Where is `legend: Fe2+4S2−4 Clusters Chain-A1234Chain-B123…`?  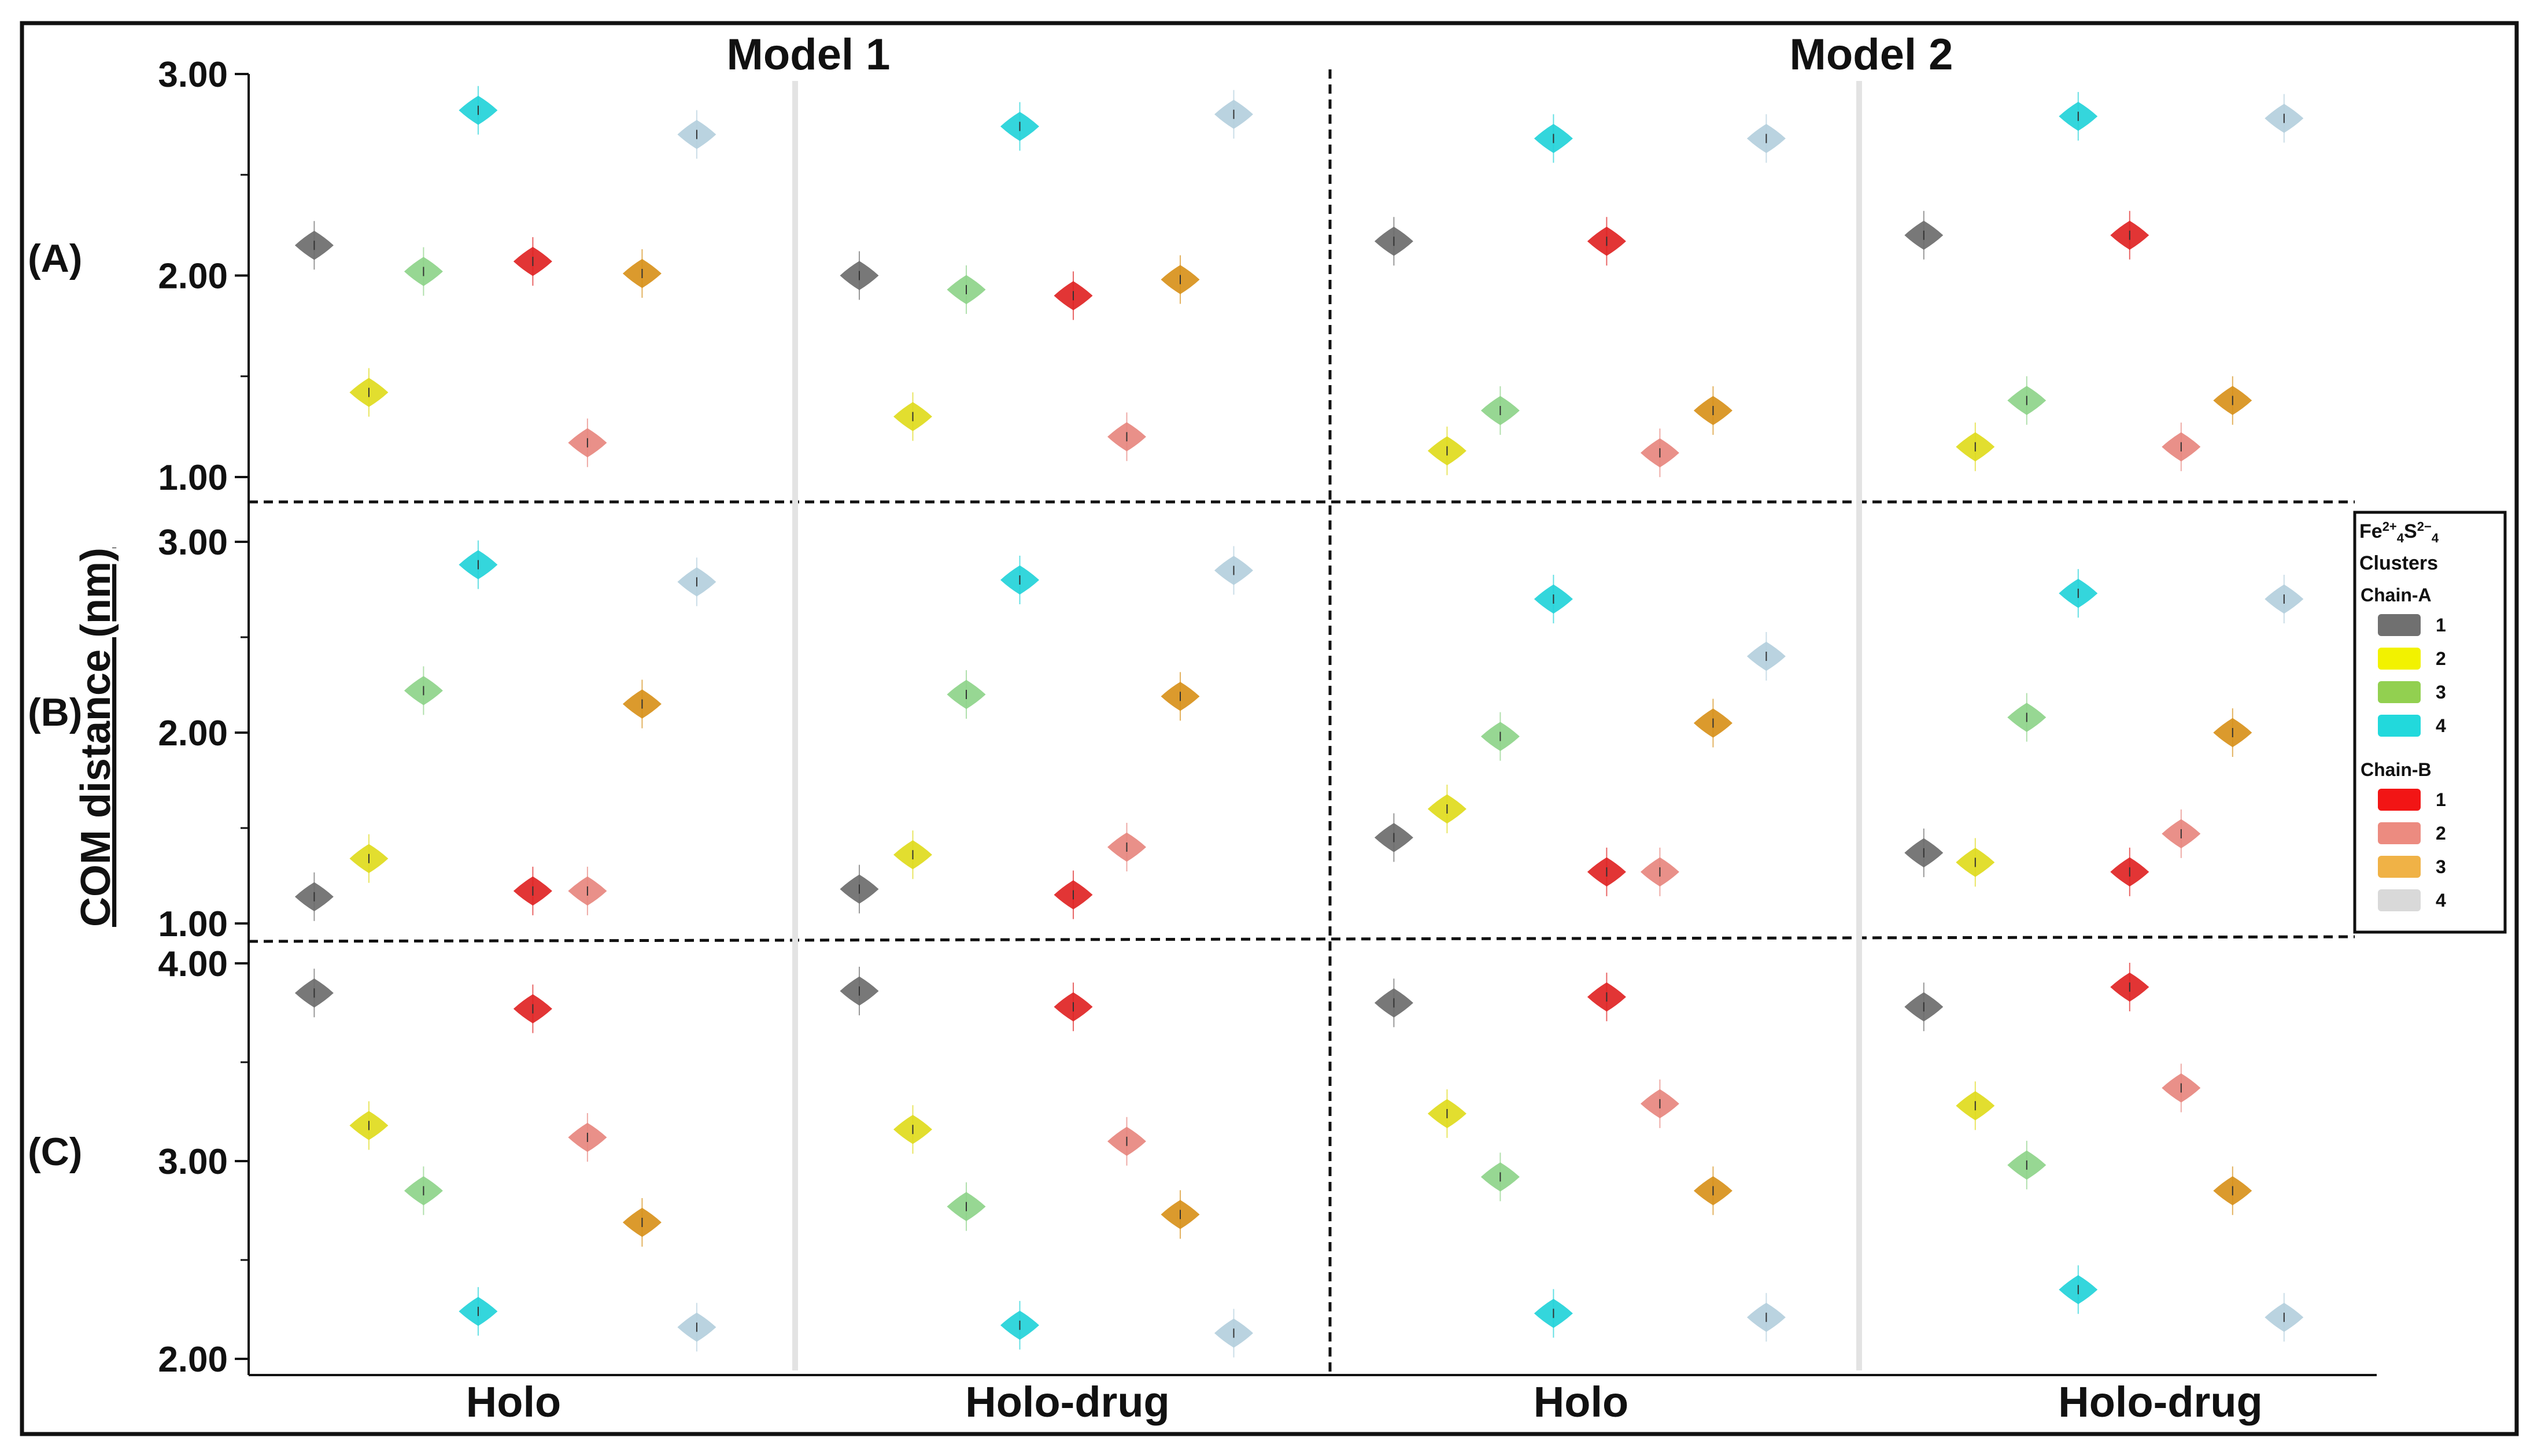 legend: Fe2+4S2−4 Clusters Chain-A1234Chain-B123… is located at coordinates (2430, 722).